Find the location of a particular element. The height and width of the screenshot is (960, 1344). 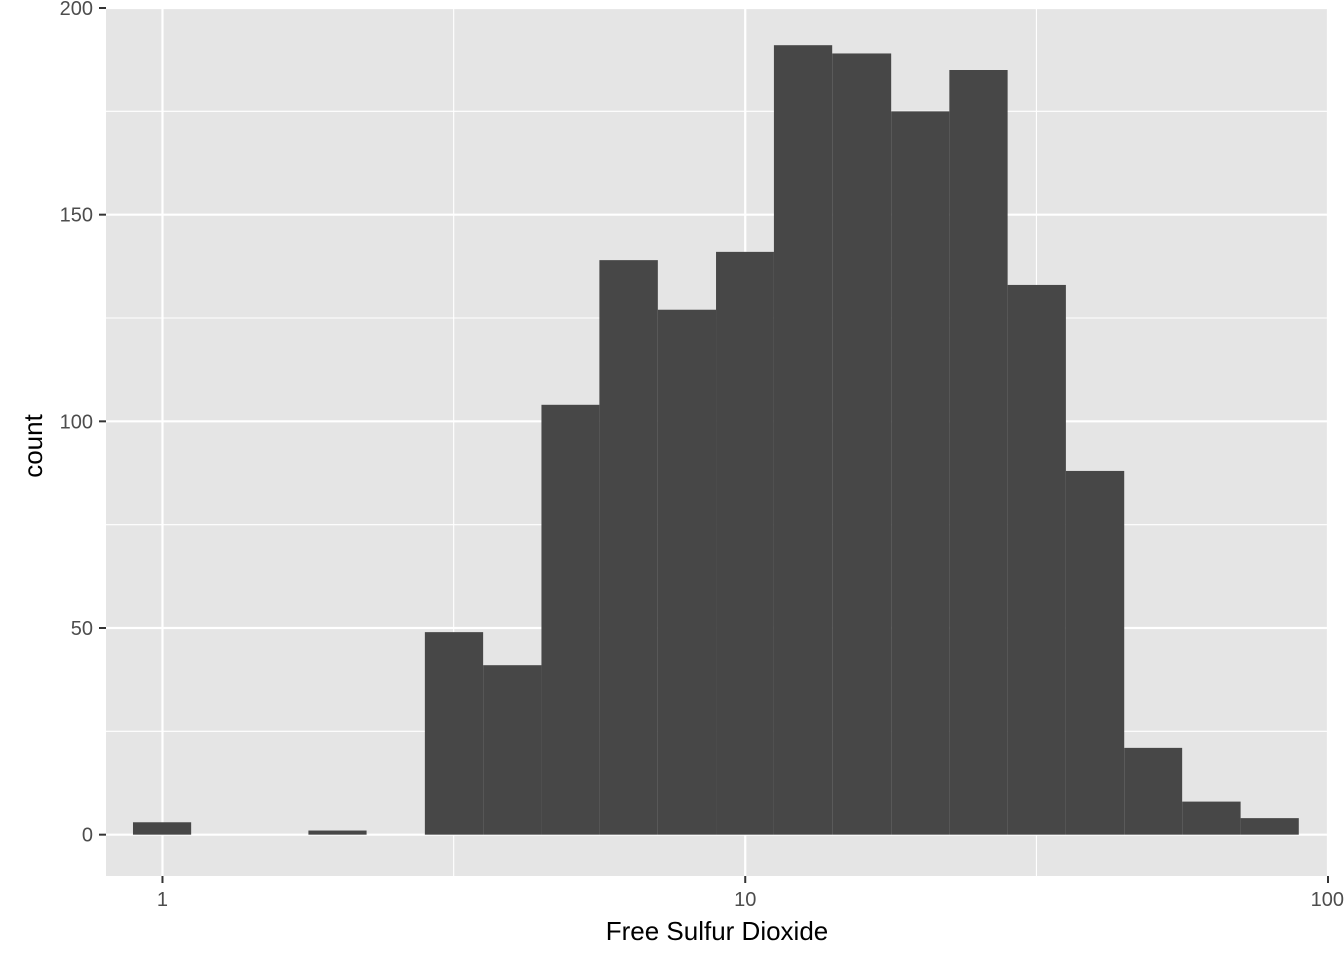

y-tick-label: 50 is located at coordinates (82, 629).